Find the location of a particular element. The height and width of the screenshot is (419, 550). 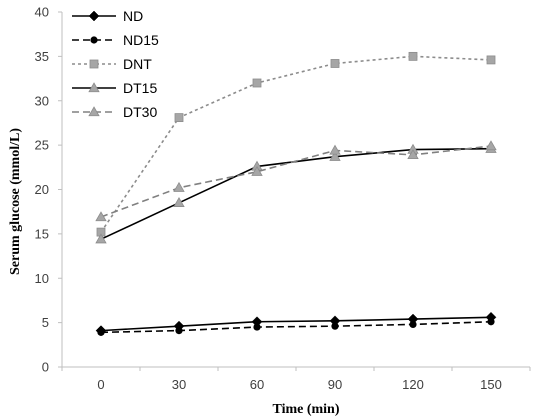

y-tick-label: 40 is located at coordinates (42, 12).